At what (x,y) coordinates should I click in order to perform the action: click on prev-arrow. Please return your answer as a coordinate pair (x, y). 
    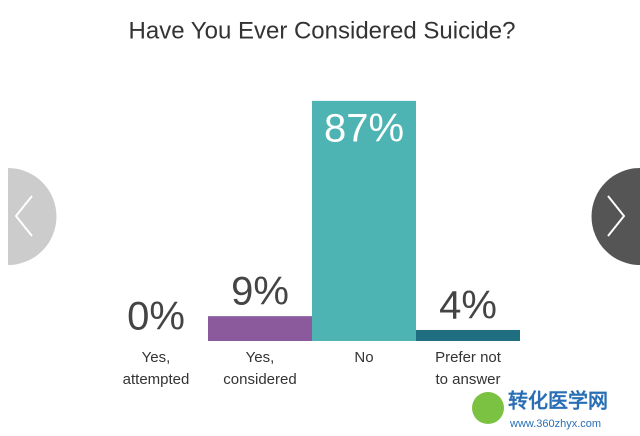
    Looking at the image, I should click on (32, 216).